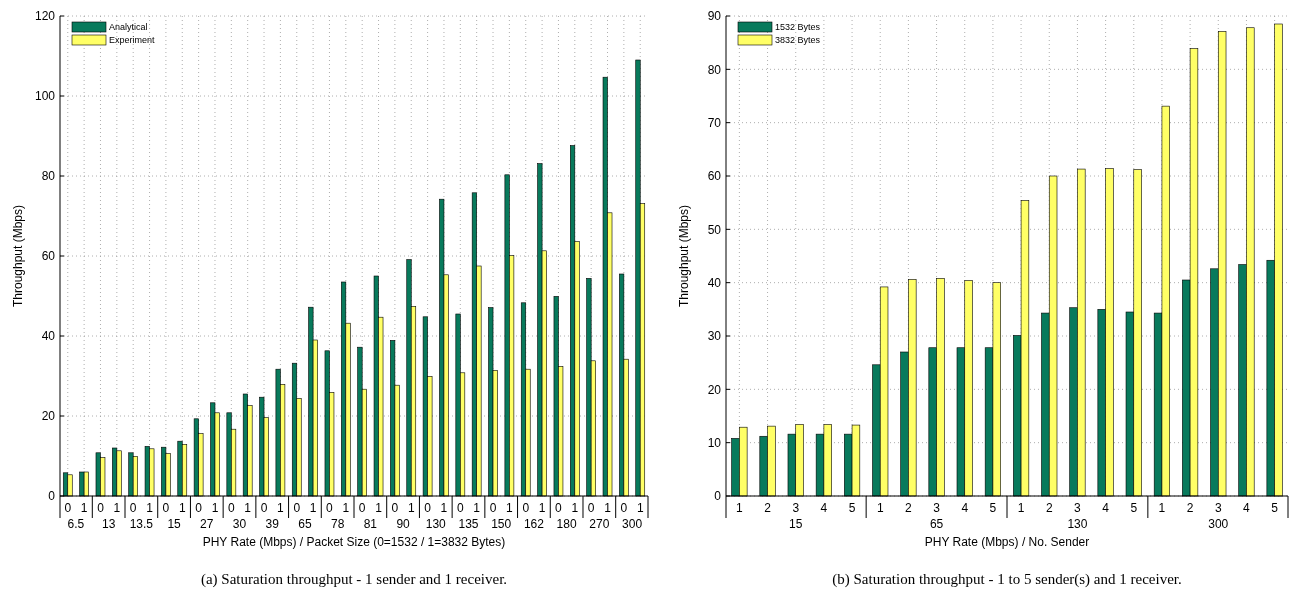  I want to click on text: 39, so click(272, 524).